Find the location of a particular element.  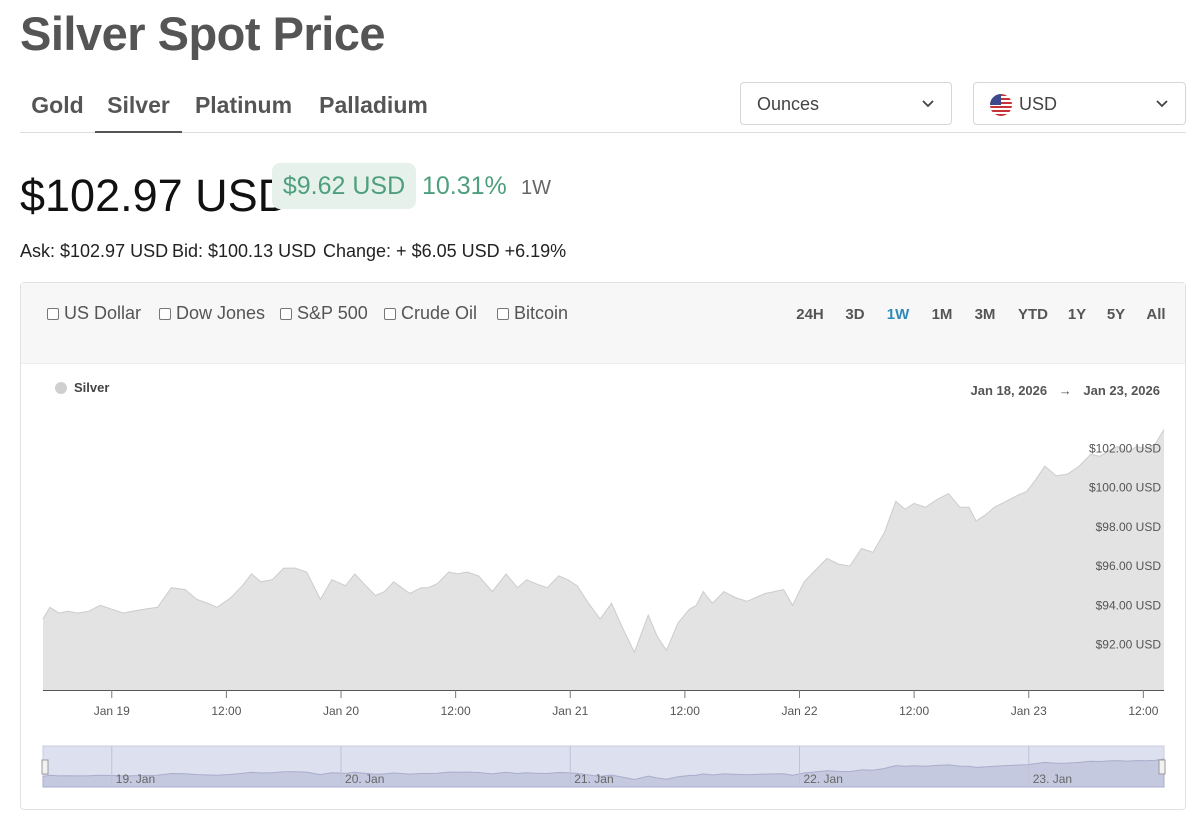

range-1m: 1M is located at coordinates (942, 314).